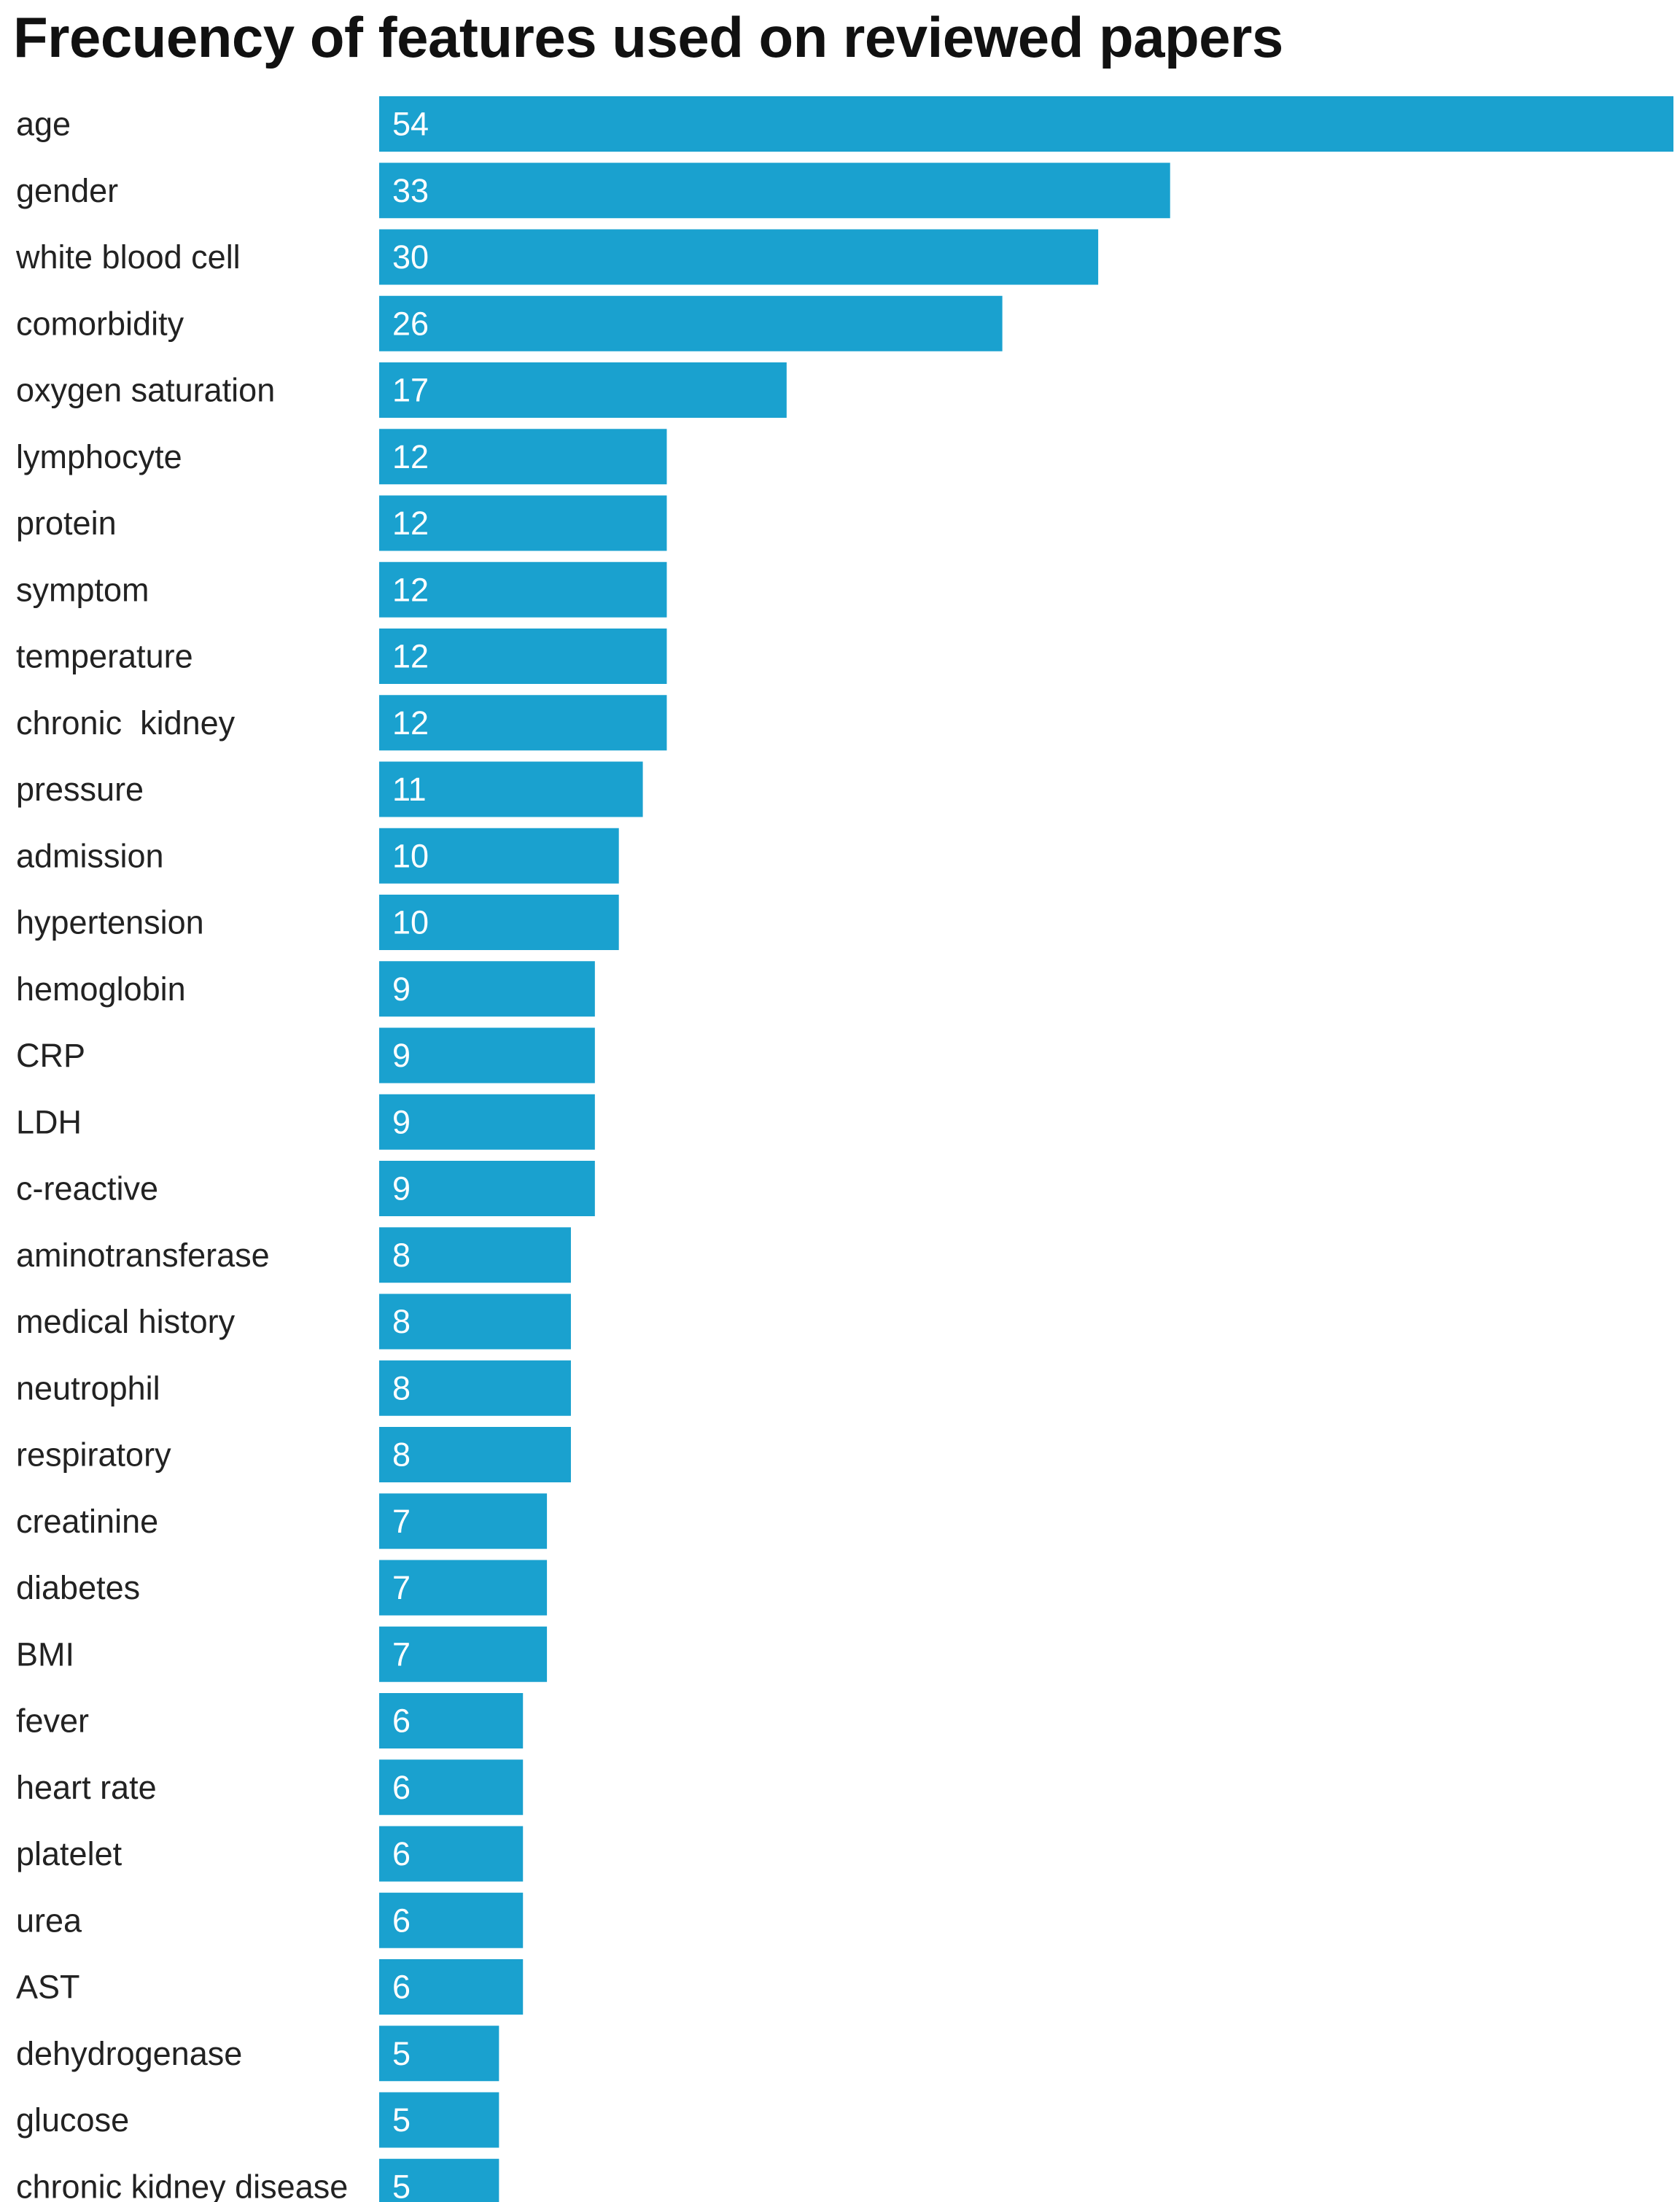  I want to click on category-label: c-reactive, so click(87, 1188).